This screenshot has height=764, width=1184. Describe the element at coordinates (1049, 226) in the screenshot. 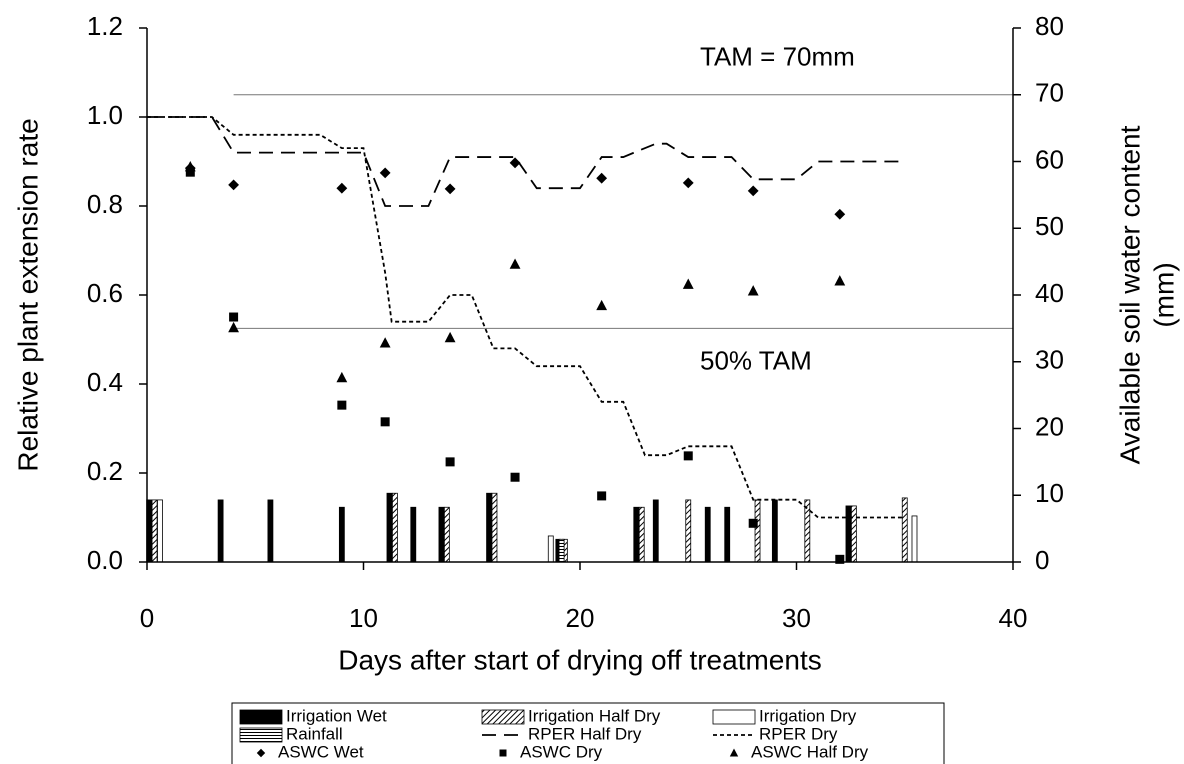

I see `y2-tick-label: 50` at that location.